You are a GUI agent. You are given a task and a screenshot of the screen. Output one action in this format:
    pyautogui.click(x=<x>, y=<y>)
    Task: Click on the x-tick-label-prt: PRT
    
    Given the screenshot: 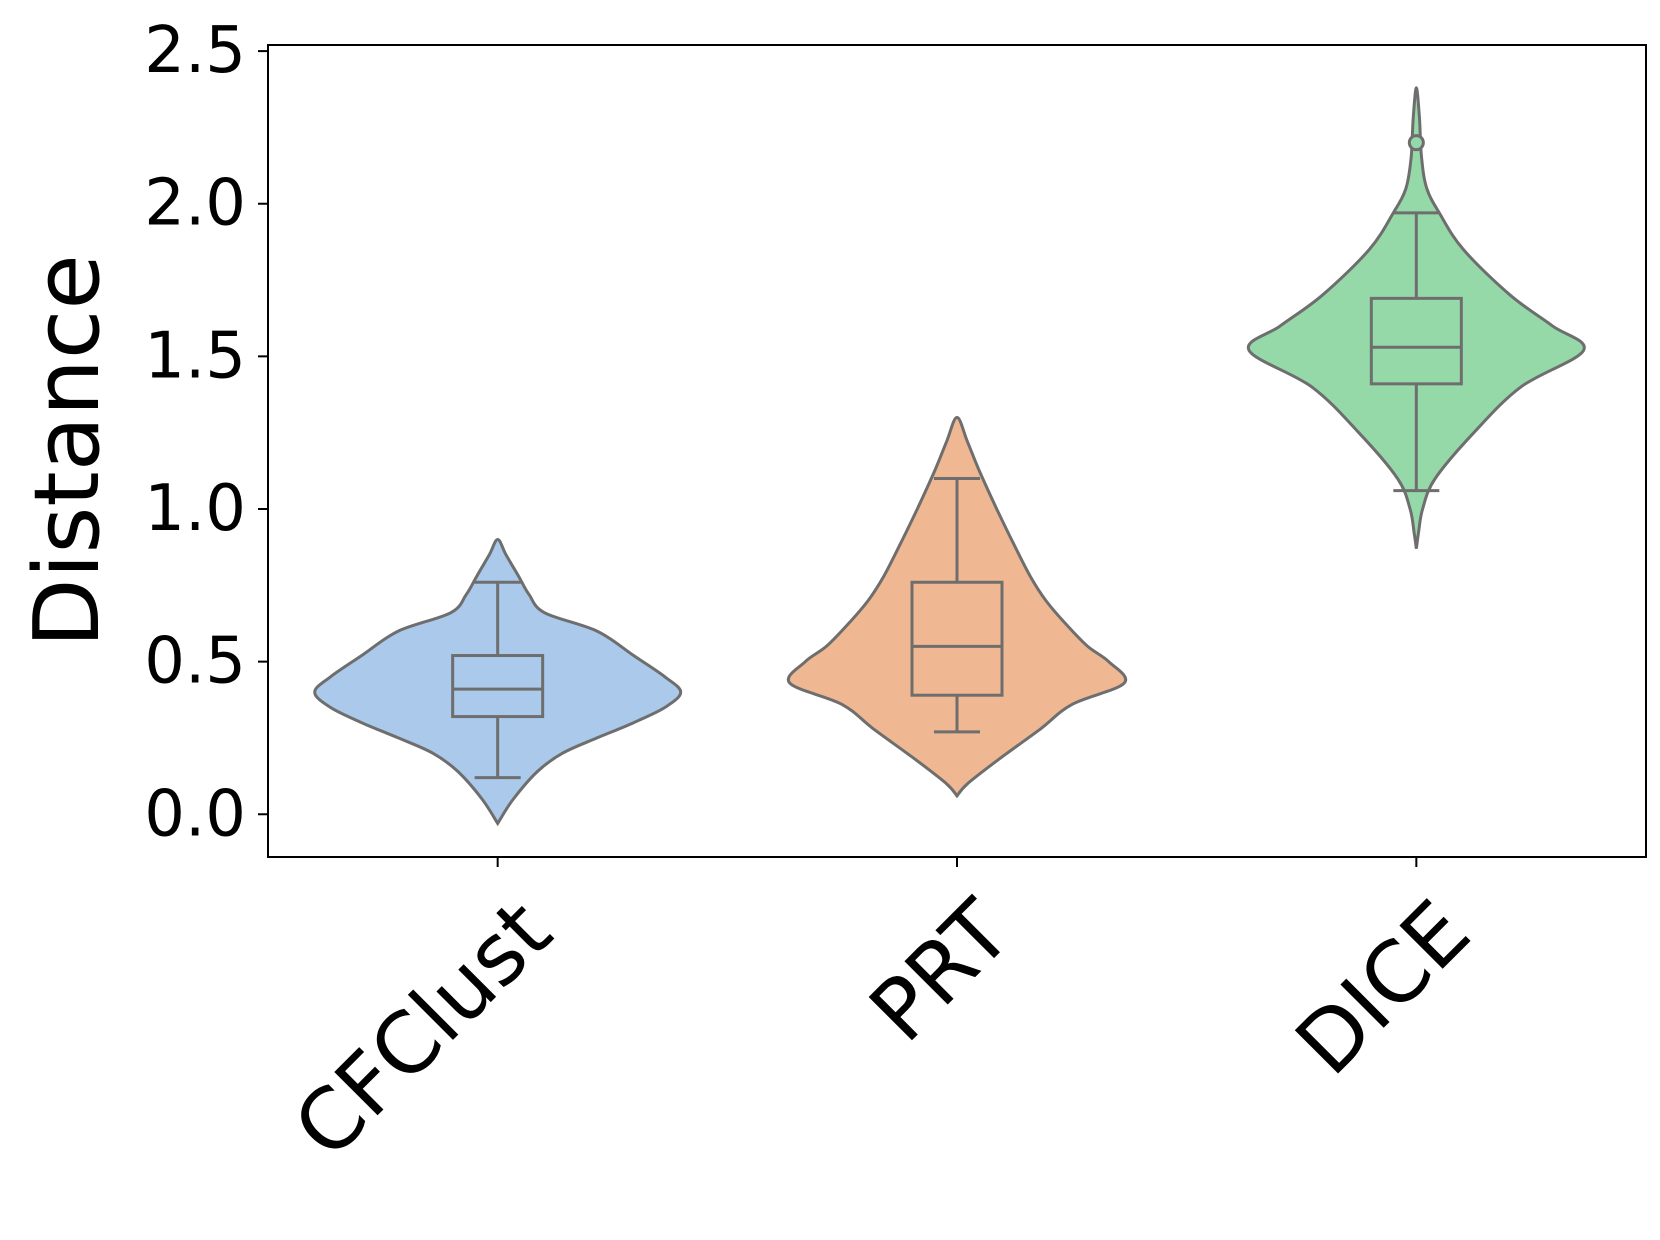 What is the action you would take?
    pyautogui.click(x=940, y=970)
    